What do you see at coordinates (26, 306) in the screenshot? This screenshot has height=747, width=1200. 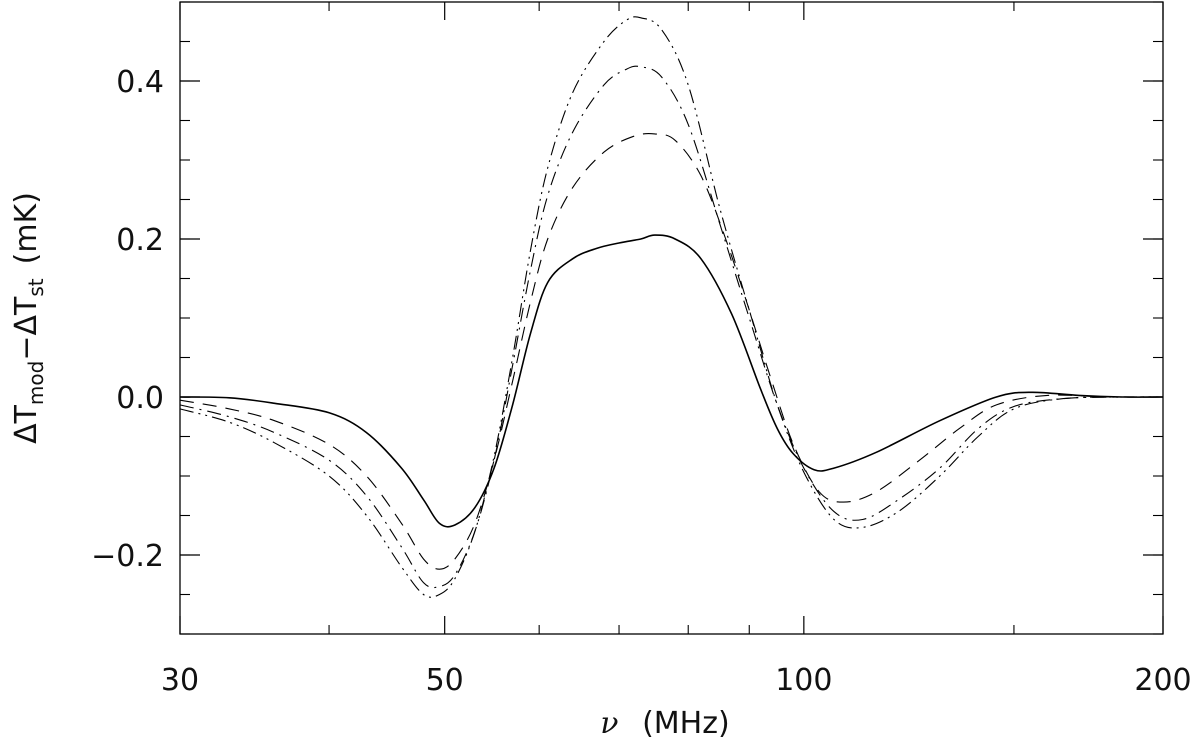 I see `y-label-t-2: T` at bounding box center [26, 306].